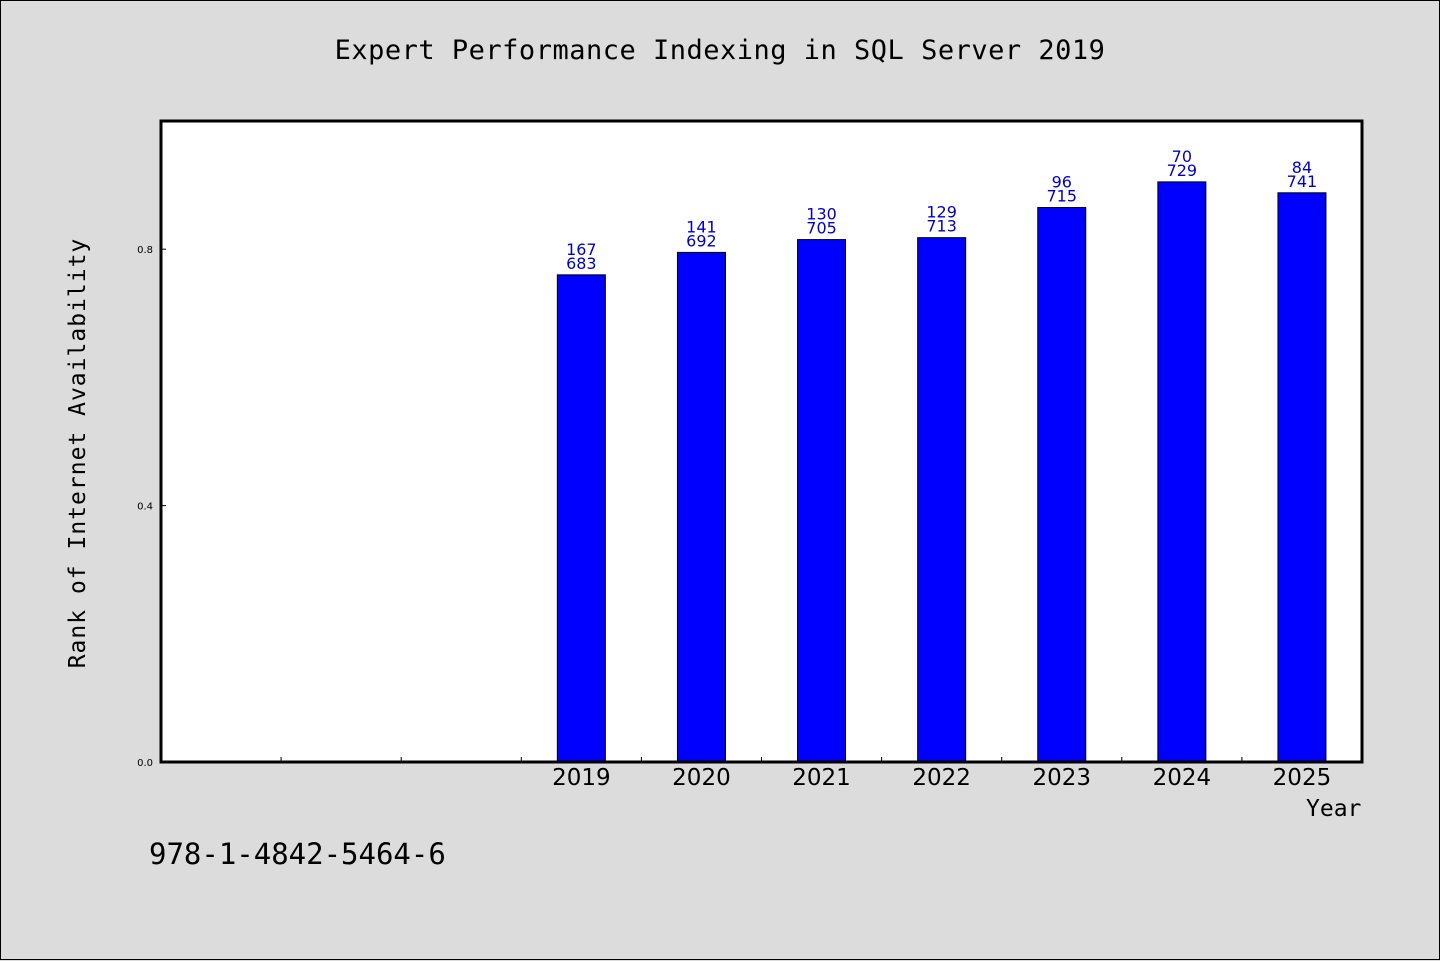 This screenshot has height=961, width=1440. I want to click on x-tick-label: 2020, so click(701, 778).